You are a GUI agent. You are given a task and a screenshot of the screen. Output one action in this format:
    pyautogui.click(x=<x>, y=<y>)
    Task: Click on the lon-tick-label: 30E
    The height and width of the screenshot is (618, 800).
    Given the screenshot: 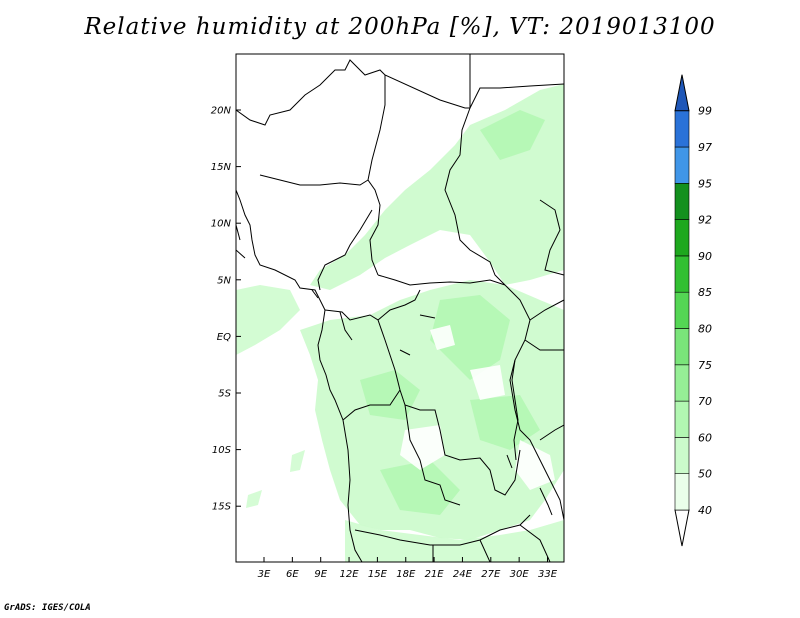 What is the action you would take?
    pyautogui.click(x=520, y=574)
    